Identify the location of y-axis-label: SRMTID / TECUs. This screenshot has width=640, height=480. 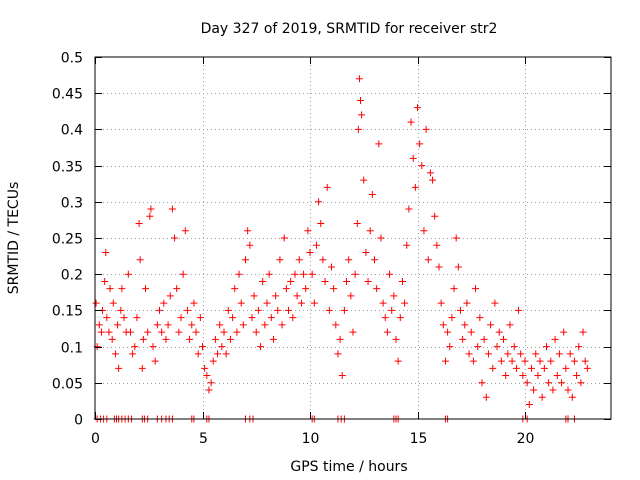
(14, 238).